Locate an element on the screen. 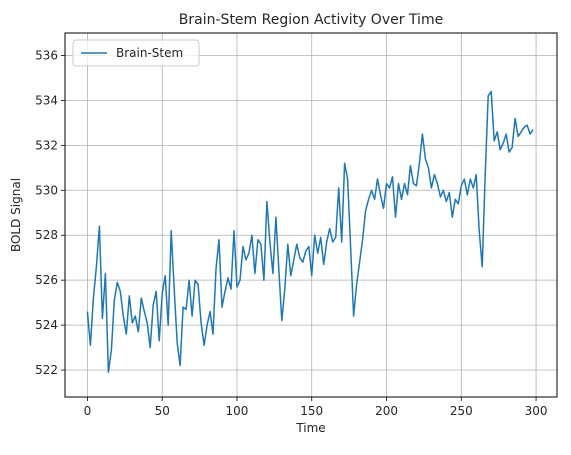  y-tick-label: 528 is located at coordinates (46, 235).